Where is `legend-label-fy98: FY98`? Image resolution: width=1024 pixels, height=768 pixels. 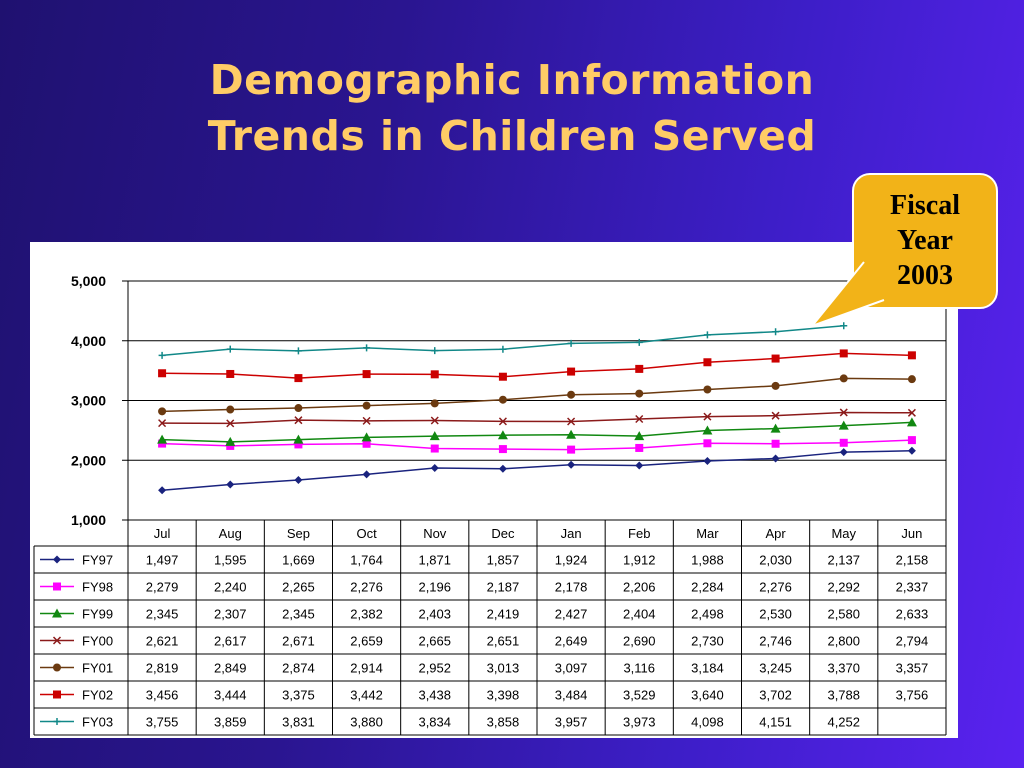 legend-label-fy98: FY98 is located at coordinates (97, 587).